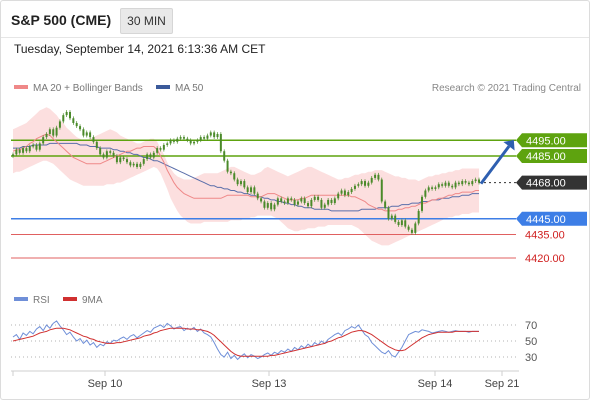  What do you see at coordinates (546, 220) in the screenshot?
I see `level-label-4445.00: 4445.00` at bounding box center [546, 220].